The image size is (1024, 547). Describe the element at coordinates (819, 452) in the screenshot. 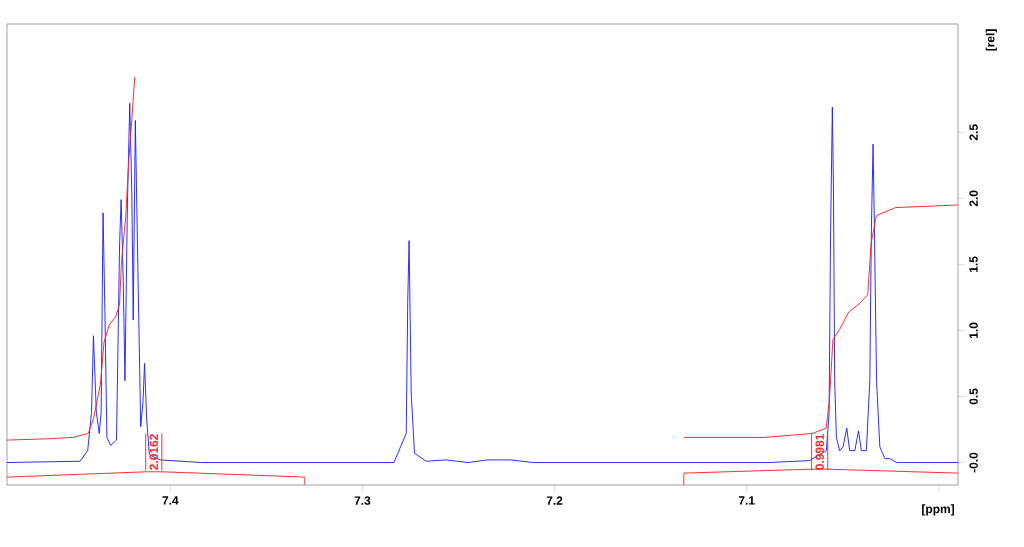

I see `annotation: 0.9981` at that location.